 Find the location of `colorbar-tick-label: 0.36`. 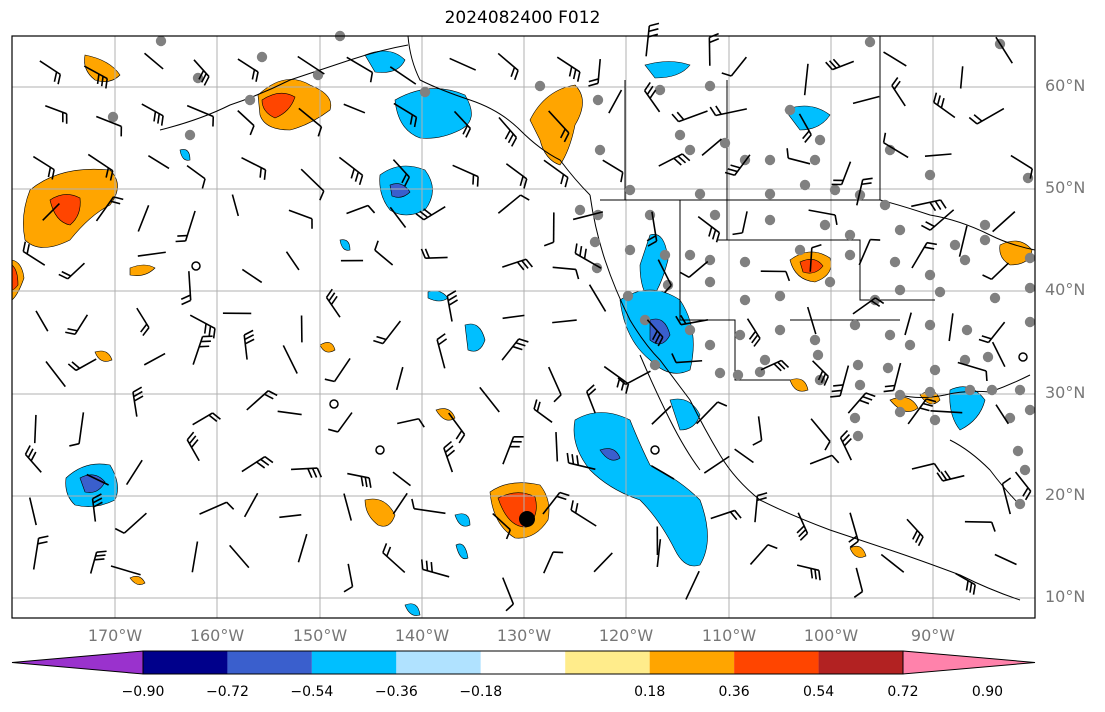

colorbar-tick-label: 0.36 is located at coordinates (734, 692).